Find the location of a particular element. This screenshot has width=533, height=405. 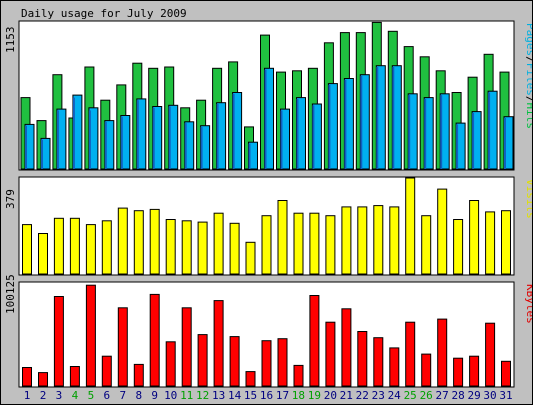

chart-title: Daily usage for July 2009 is located at coordinates (104, 13).